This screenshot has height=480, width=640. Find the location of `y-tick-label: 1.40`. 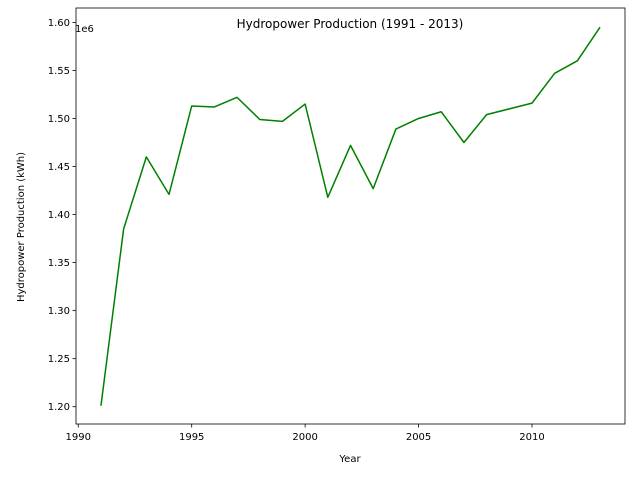

y-tick-label: 1.40 is located at coordinates (59, 215).